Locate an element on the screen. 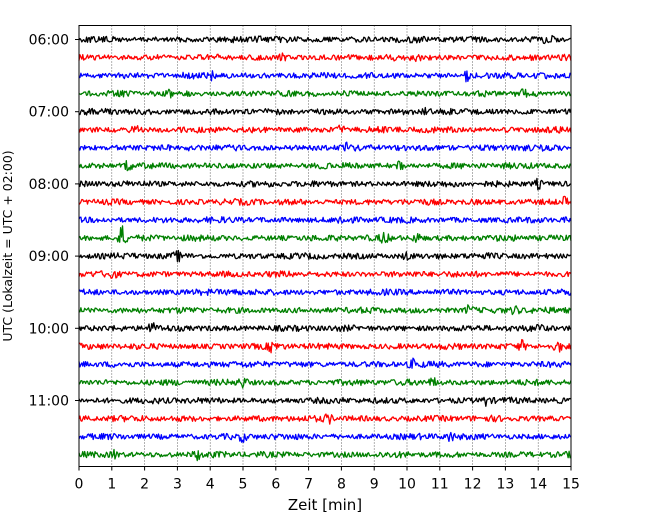  x-tick-label: 2 is located at coordinates (144, 485).